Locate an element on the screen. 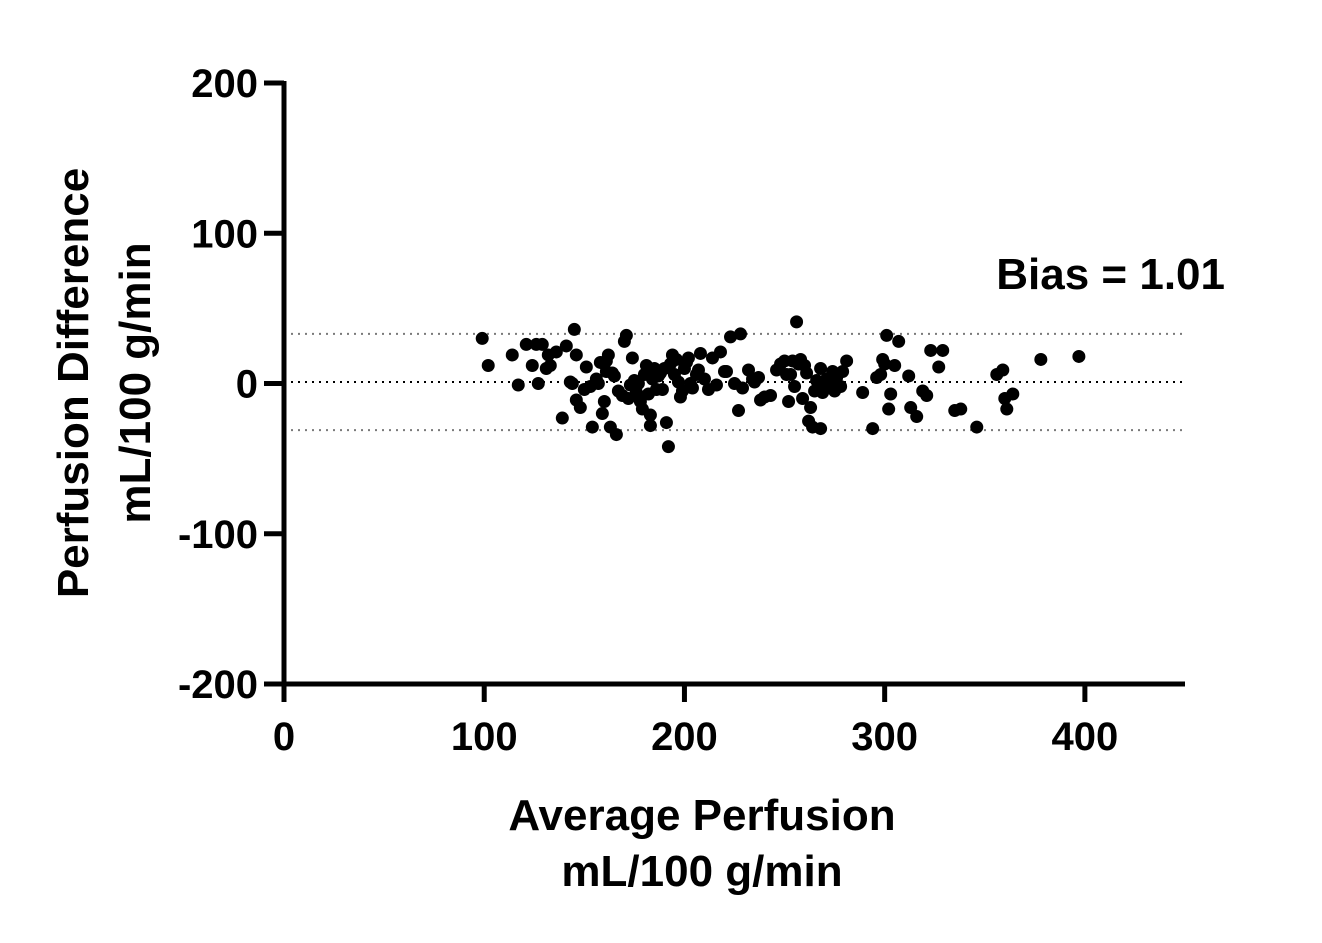 Image resolution: width=1322 pixels, height=943 pixels. x-axis-title-line-2: mL/100 g/min is located at coordinates (701, 871).